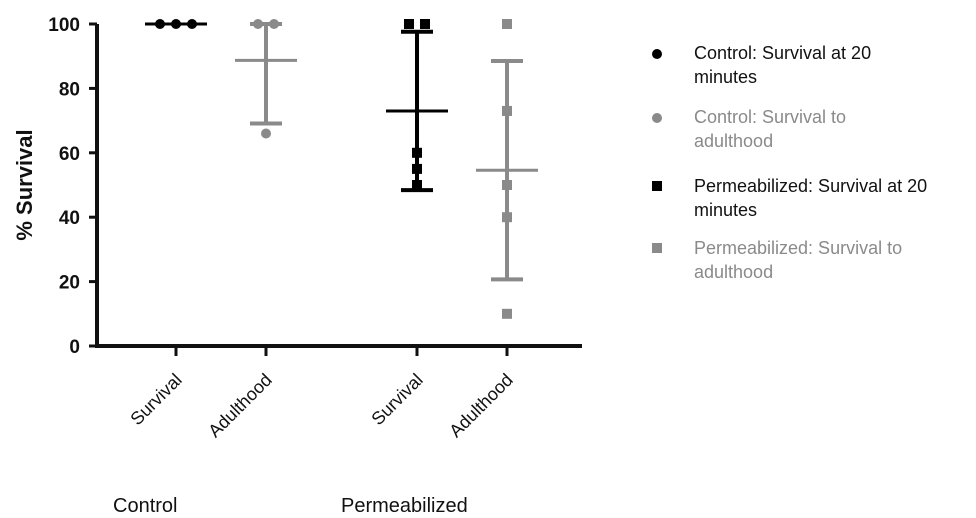 The width and height of the screenshot is (976, 518). I want to click on y-tick-label: 60, so click(69, 154).